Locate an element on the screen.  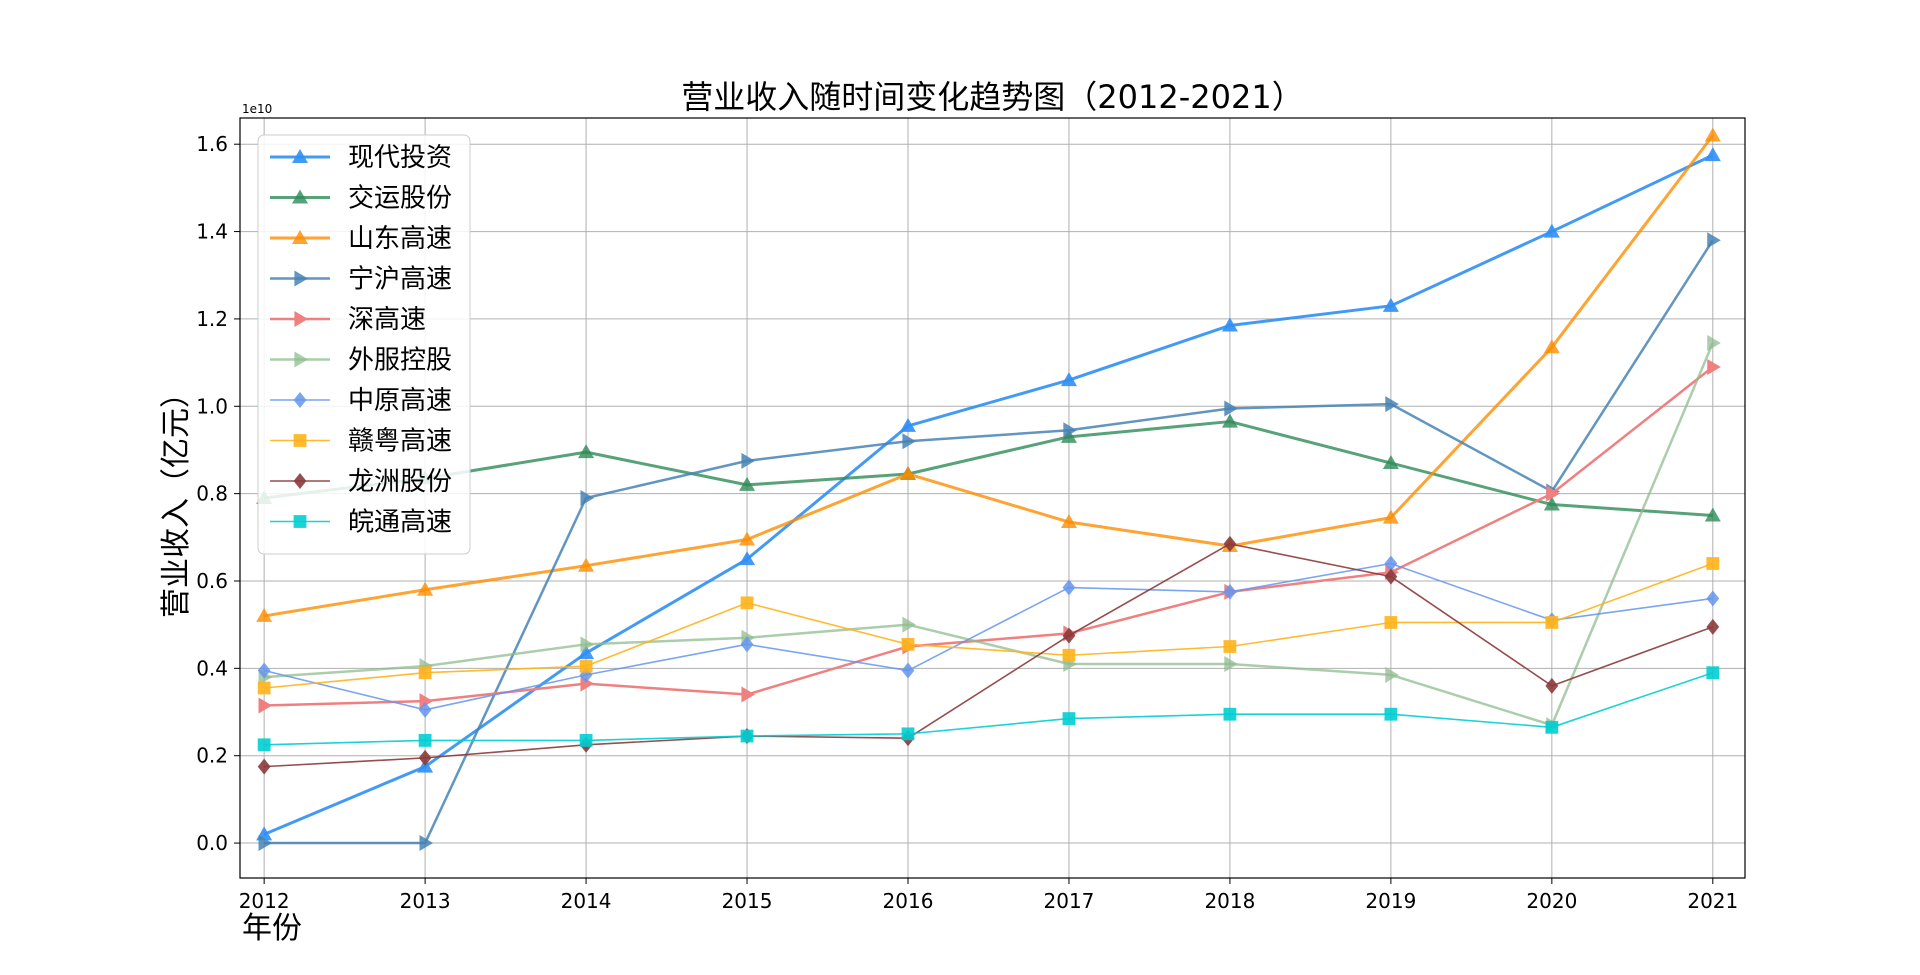
y-tick-label: 1.0 is located at coordinates (212, 406).